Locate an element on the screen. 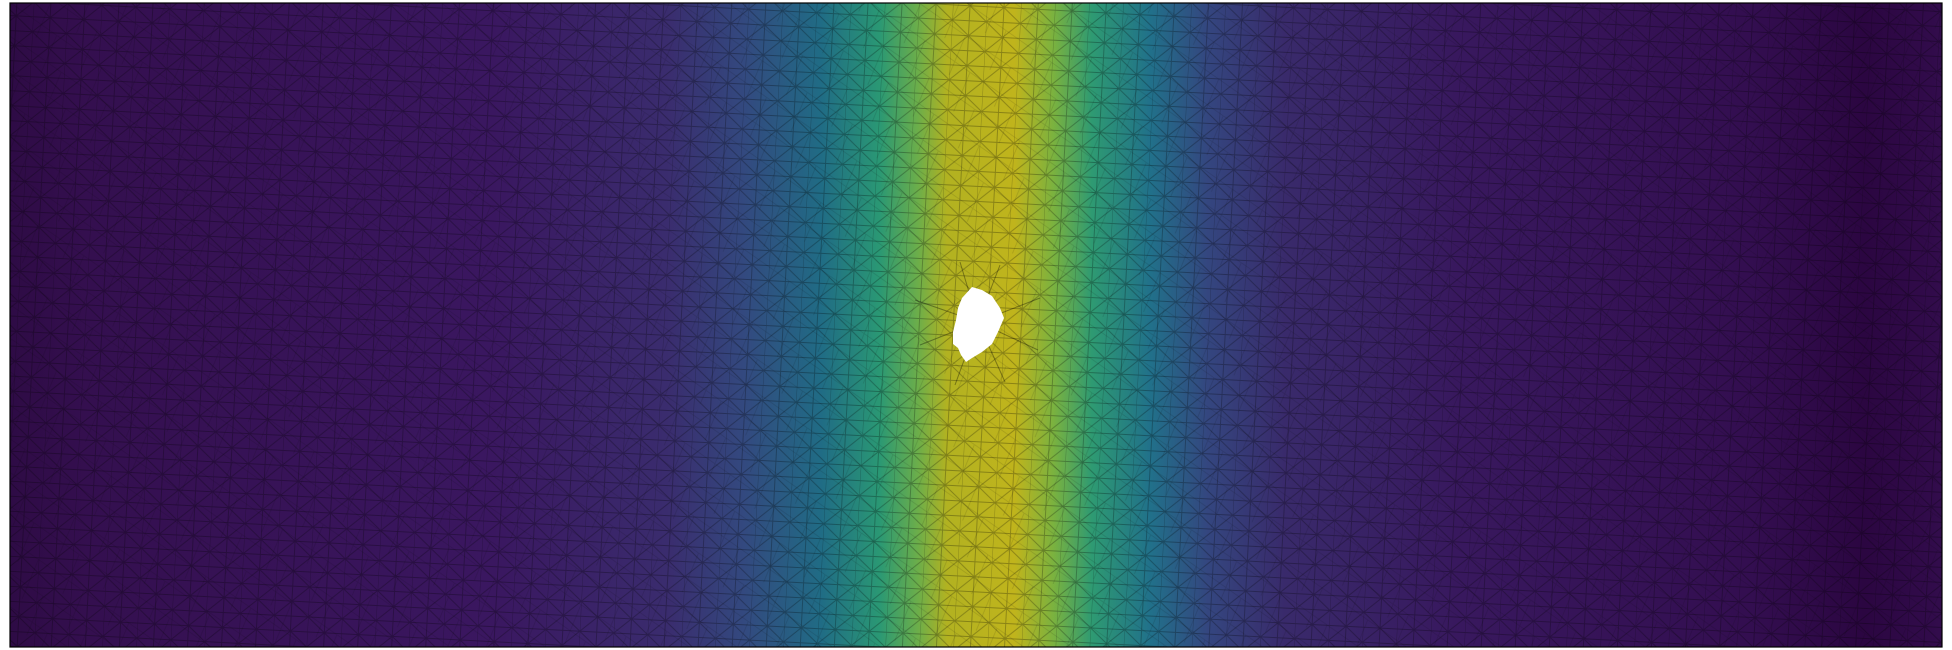  hole is located at coordinates (978, 324).